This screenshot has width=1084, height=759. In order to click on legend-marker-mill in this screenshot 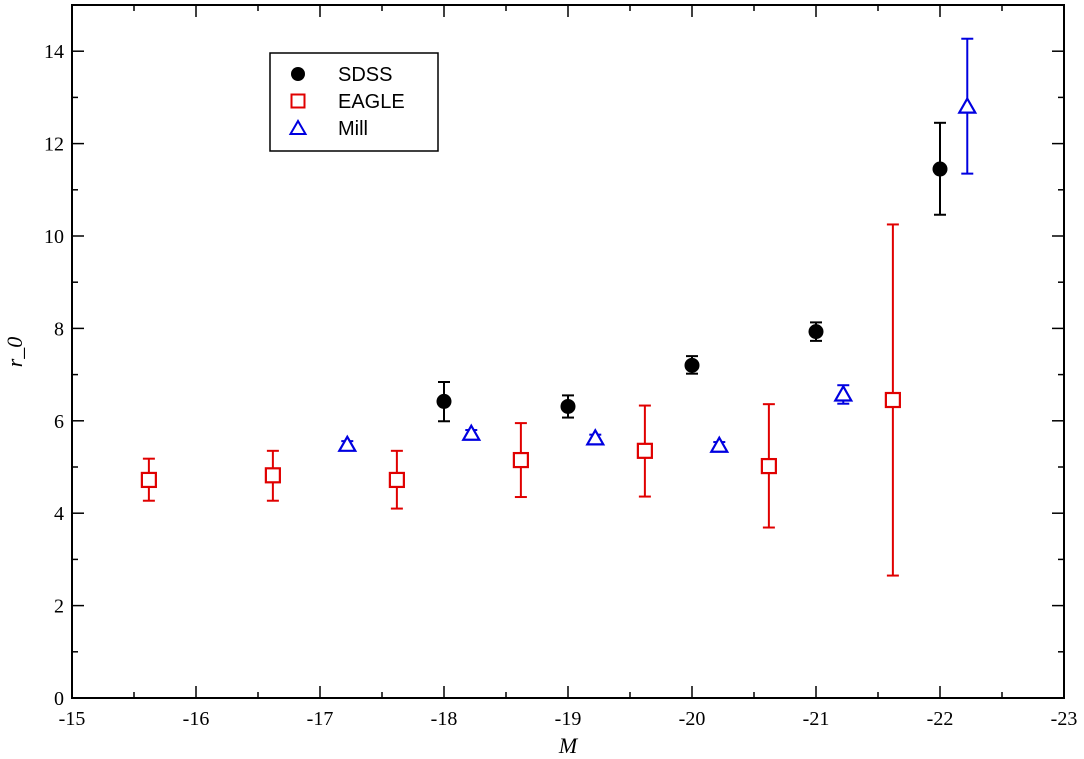, I will do `click(298, 126)`.